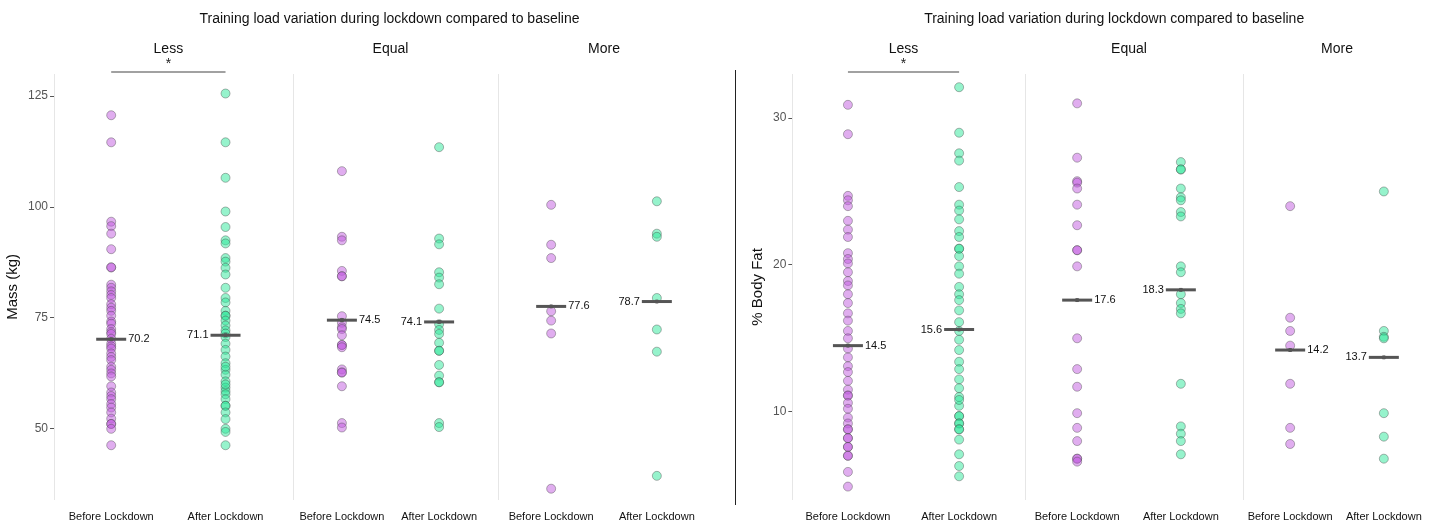 The width and height of the screenshot is (1436, 527). Describe the element at coordinates (779, 411) in the screenshot. I see `y-tick-label: 10` at that location.